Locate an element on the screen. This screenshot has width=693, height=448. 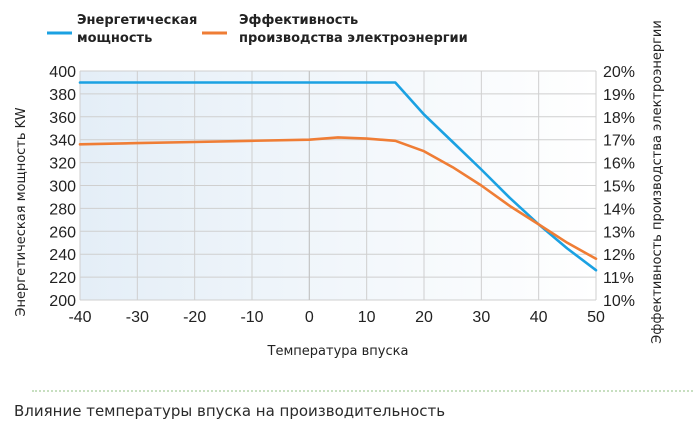
y-left-tick-label: 240 is located at coordinates (62, 255).